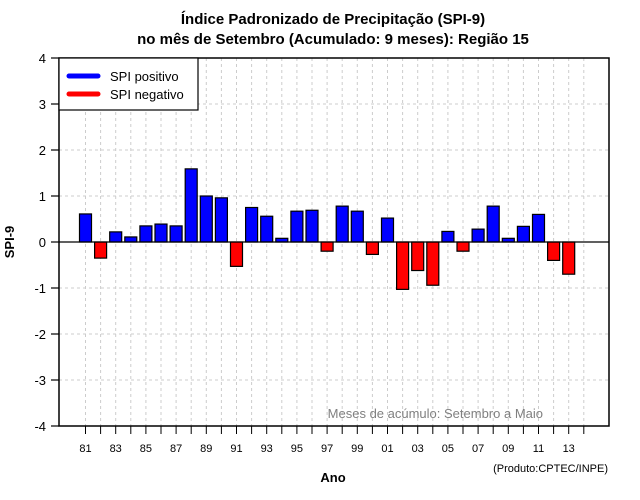 The height and width of the screenshot is (500, 640). What do you see at coordinates (40, 380) in the screenshot?
I see `y-tick-label: -3` at bounding box center [40, 380].